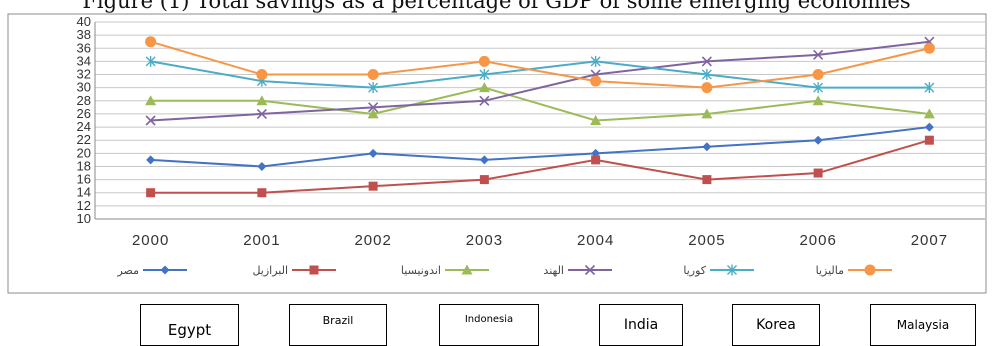 The height and width of the screenshot is (346, 993). I want to click on y-tick-label: 38, so click(84, 34).